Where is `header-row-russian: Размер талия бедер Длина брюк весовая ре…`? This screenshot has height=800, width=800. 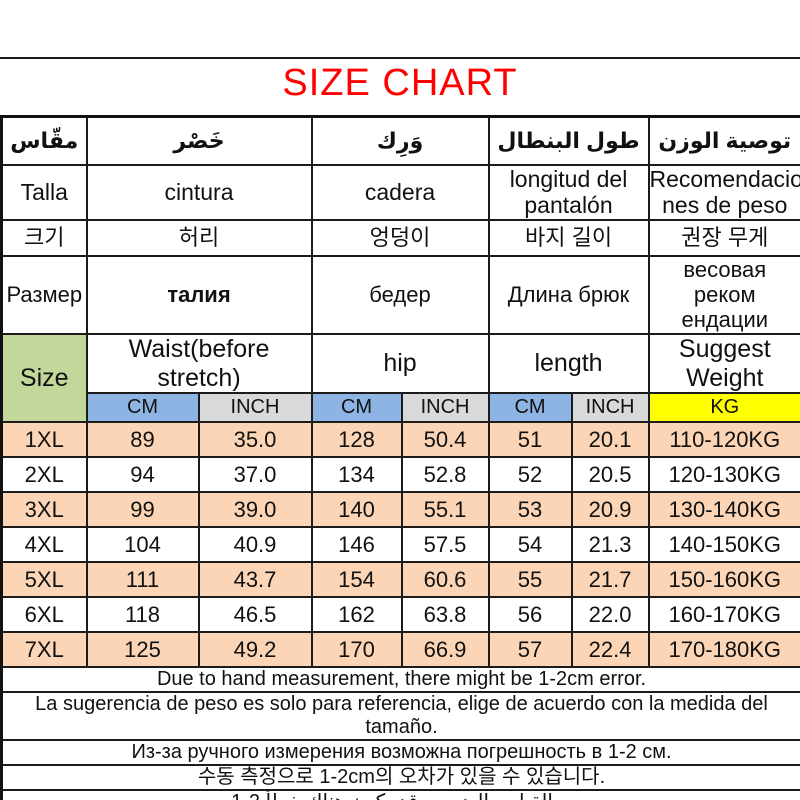
header-row-russian: Размер талия бедер Длина брюк весовая ре… is located at coordinates (400, 294).